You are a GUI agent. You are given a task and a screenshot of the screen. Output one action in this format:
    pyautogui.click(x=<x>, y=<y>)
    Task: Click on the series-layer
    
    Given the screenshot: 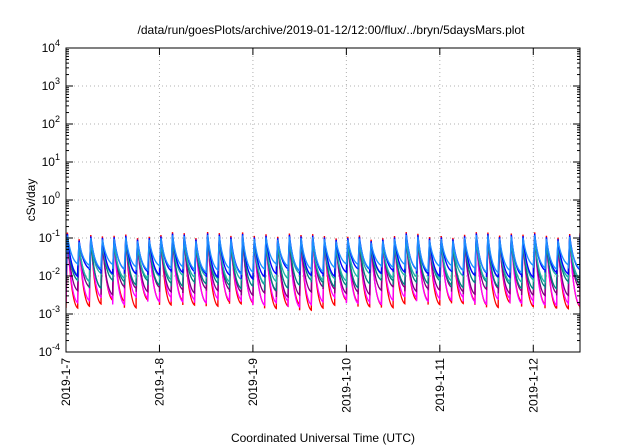 What is the action you would take?
    pyautogui.click(x=323, y=271)
    